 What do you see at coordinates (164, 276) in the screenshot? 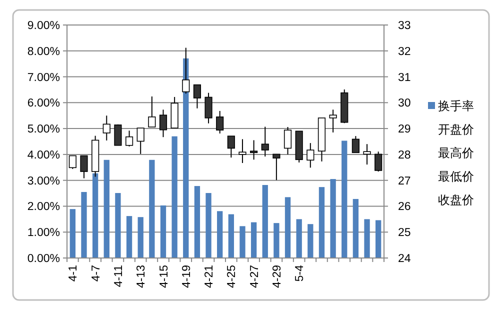
I see `x-tick-label: 4-15` at bounding box center [164, 276].